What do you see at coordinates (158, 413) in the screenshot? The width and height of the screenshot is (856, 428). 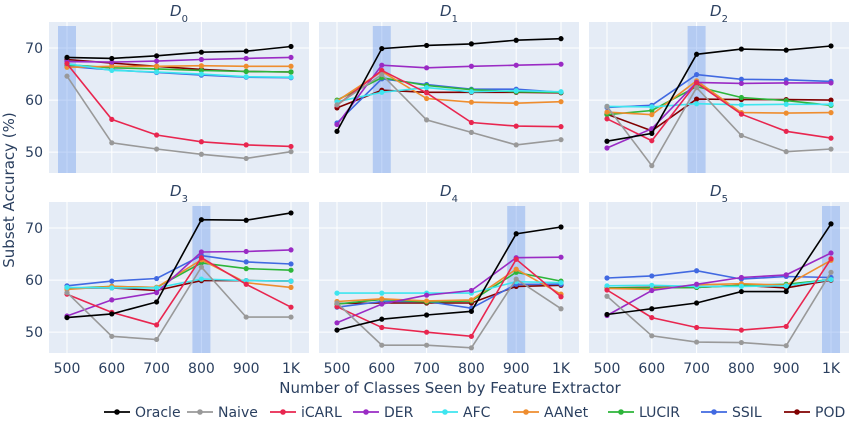 I see `legend-label: Oracle` at bounding box center [158, 413].